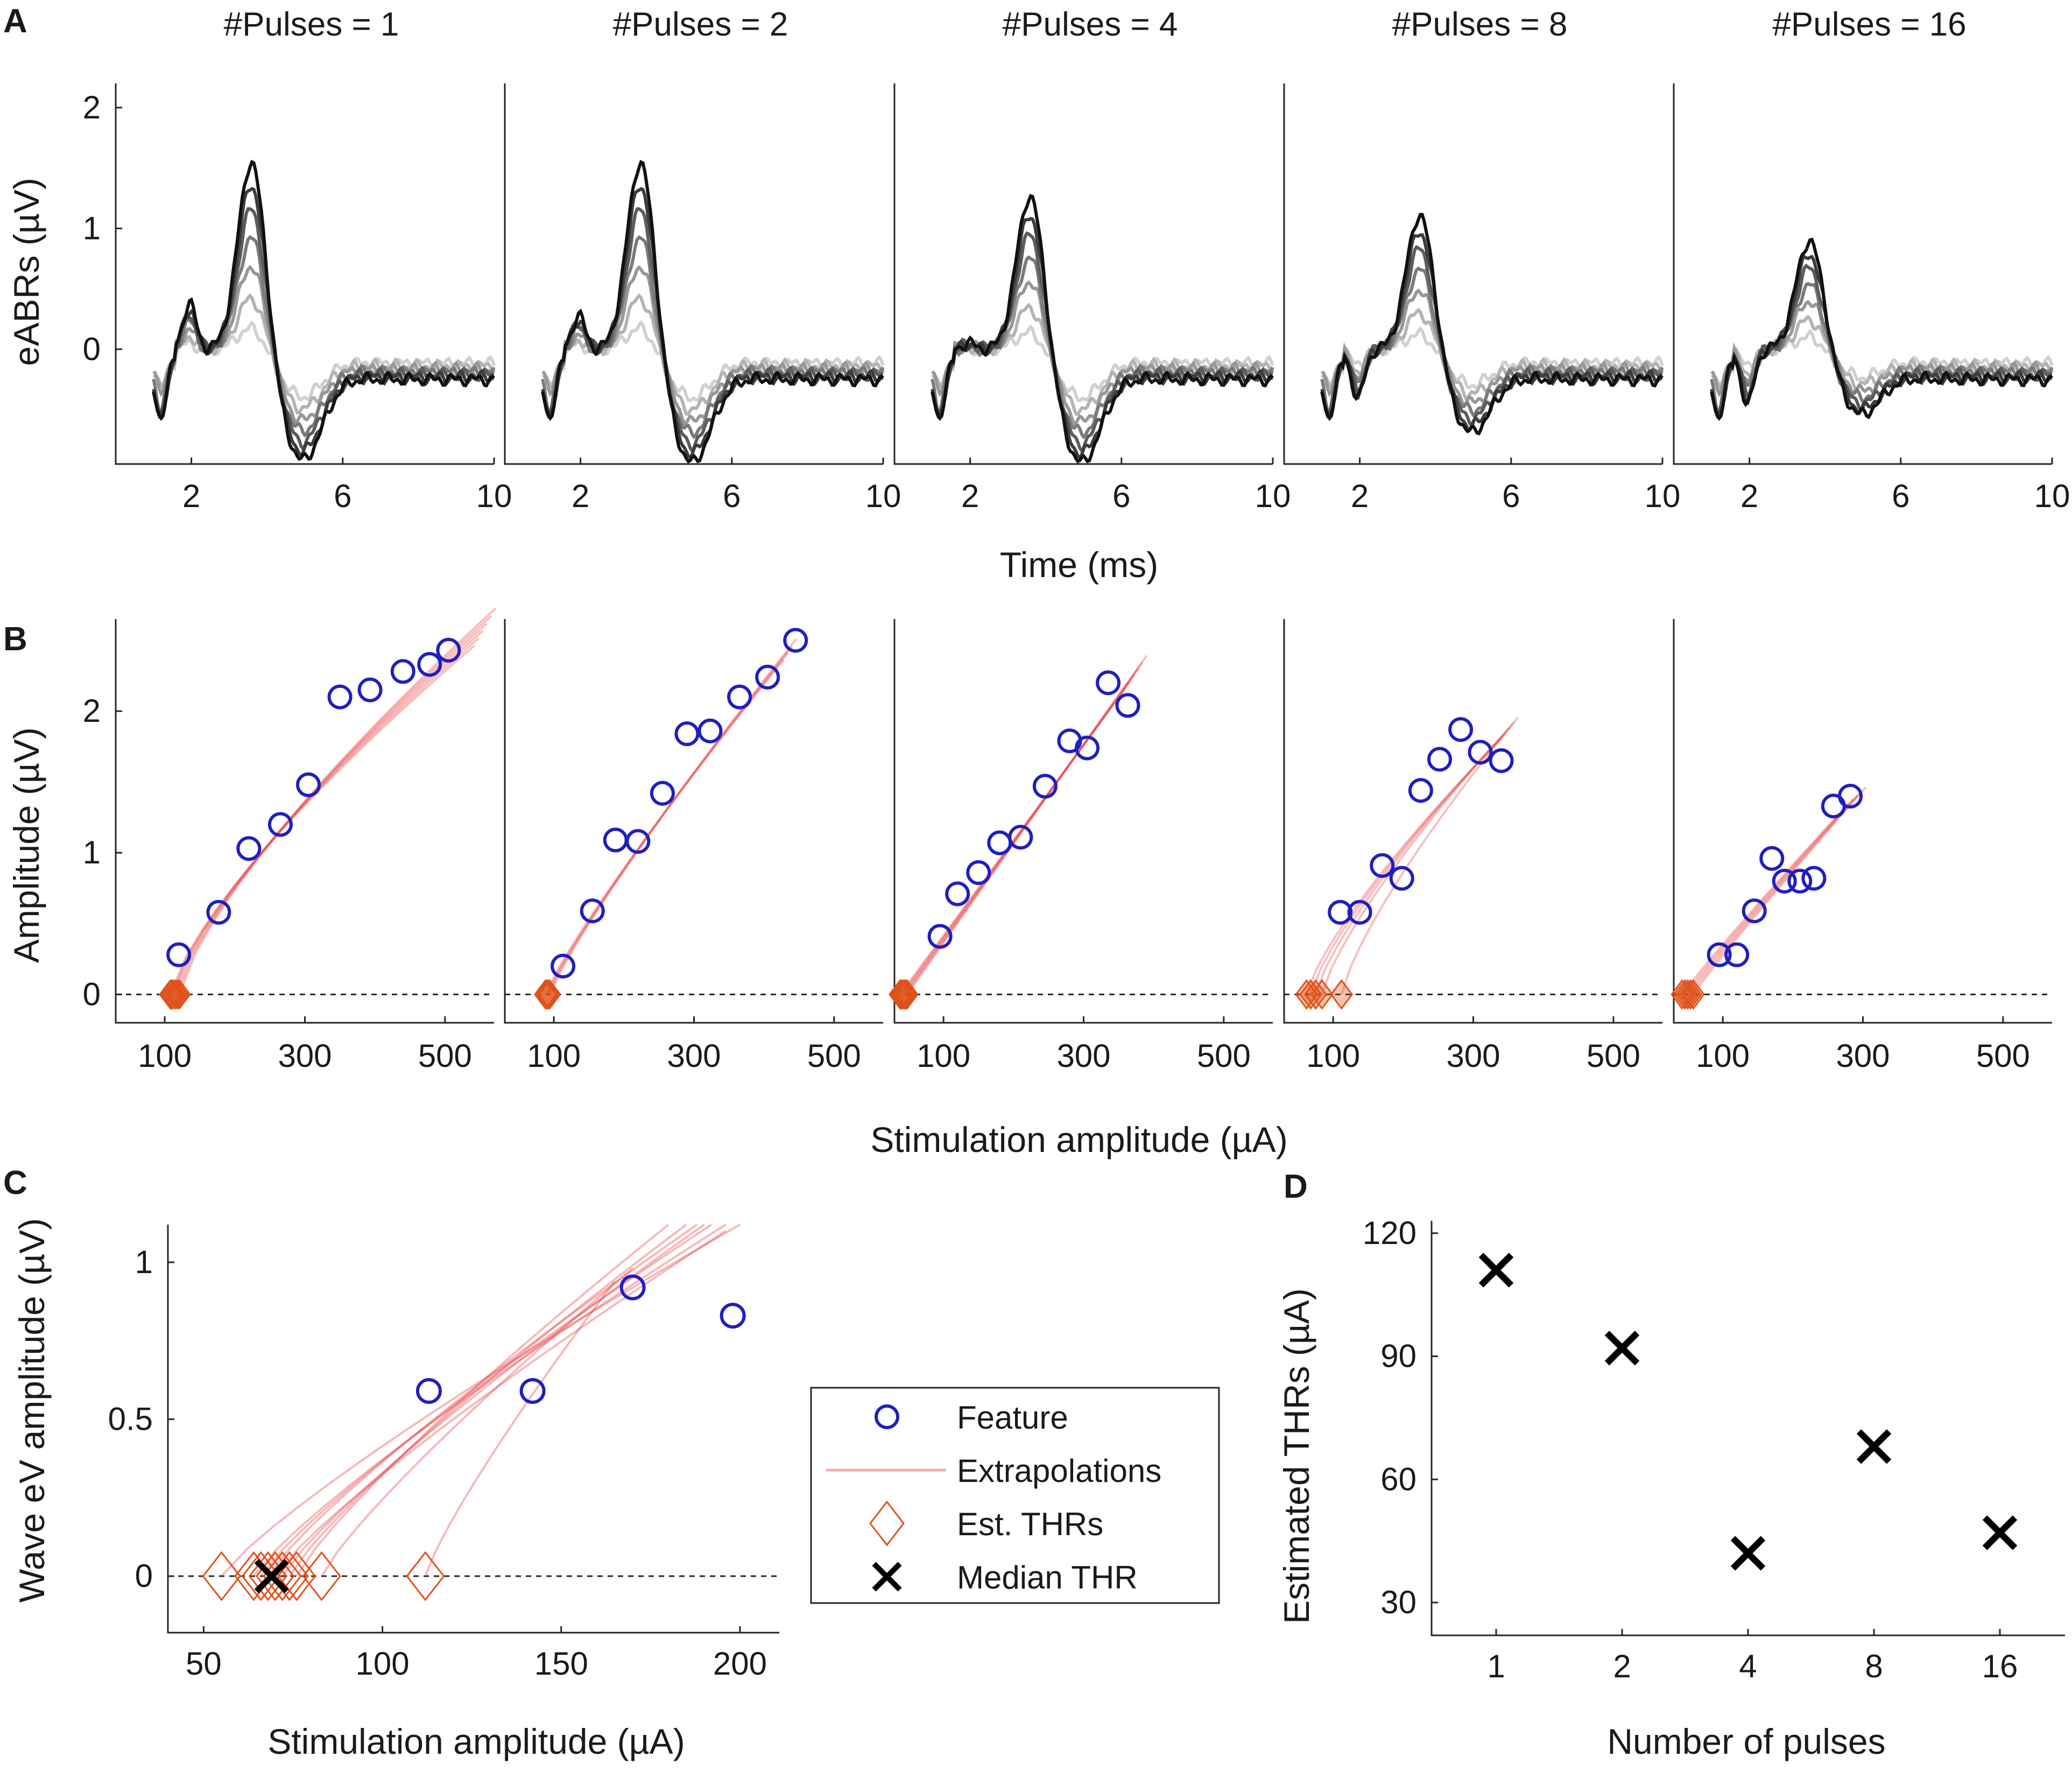  What do you see at coordinates (887, 1577) in the screenshot?
I see `legend-median-symbol` at bounding box center [887, 1577].